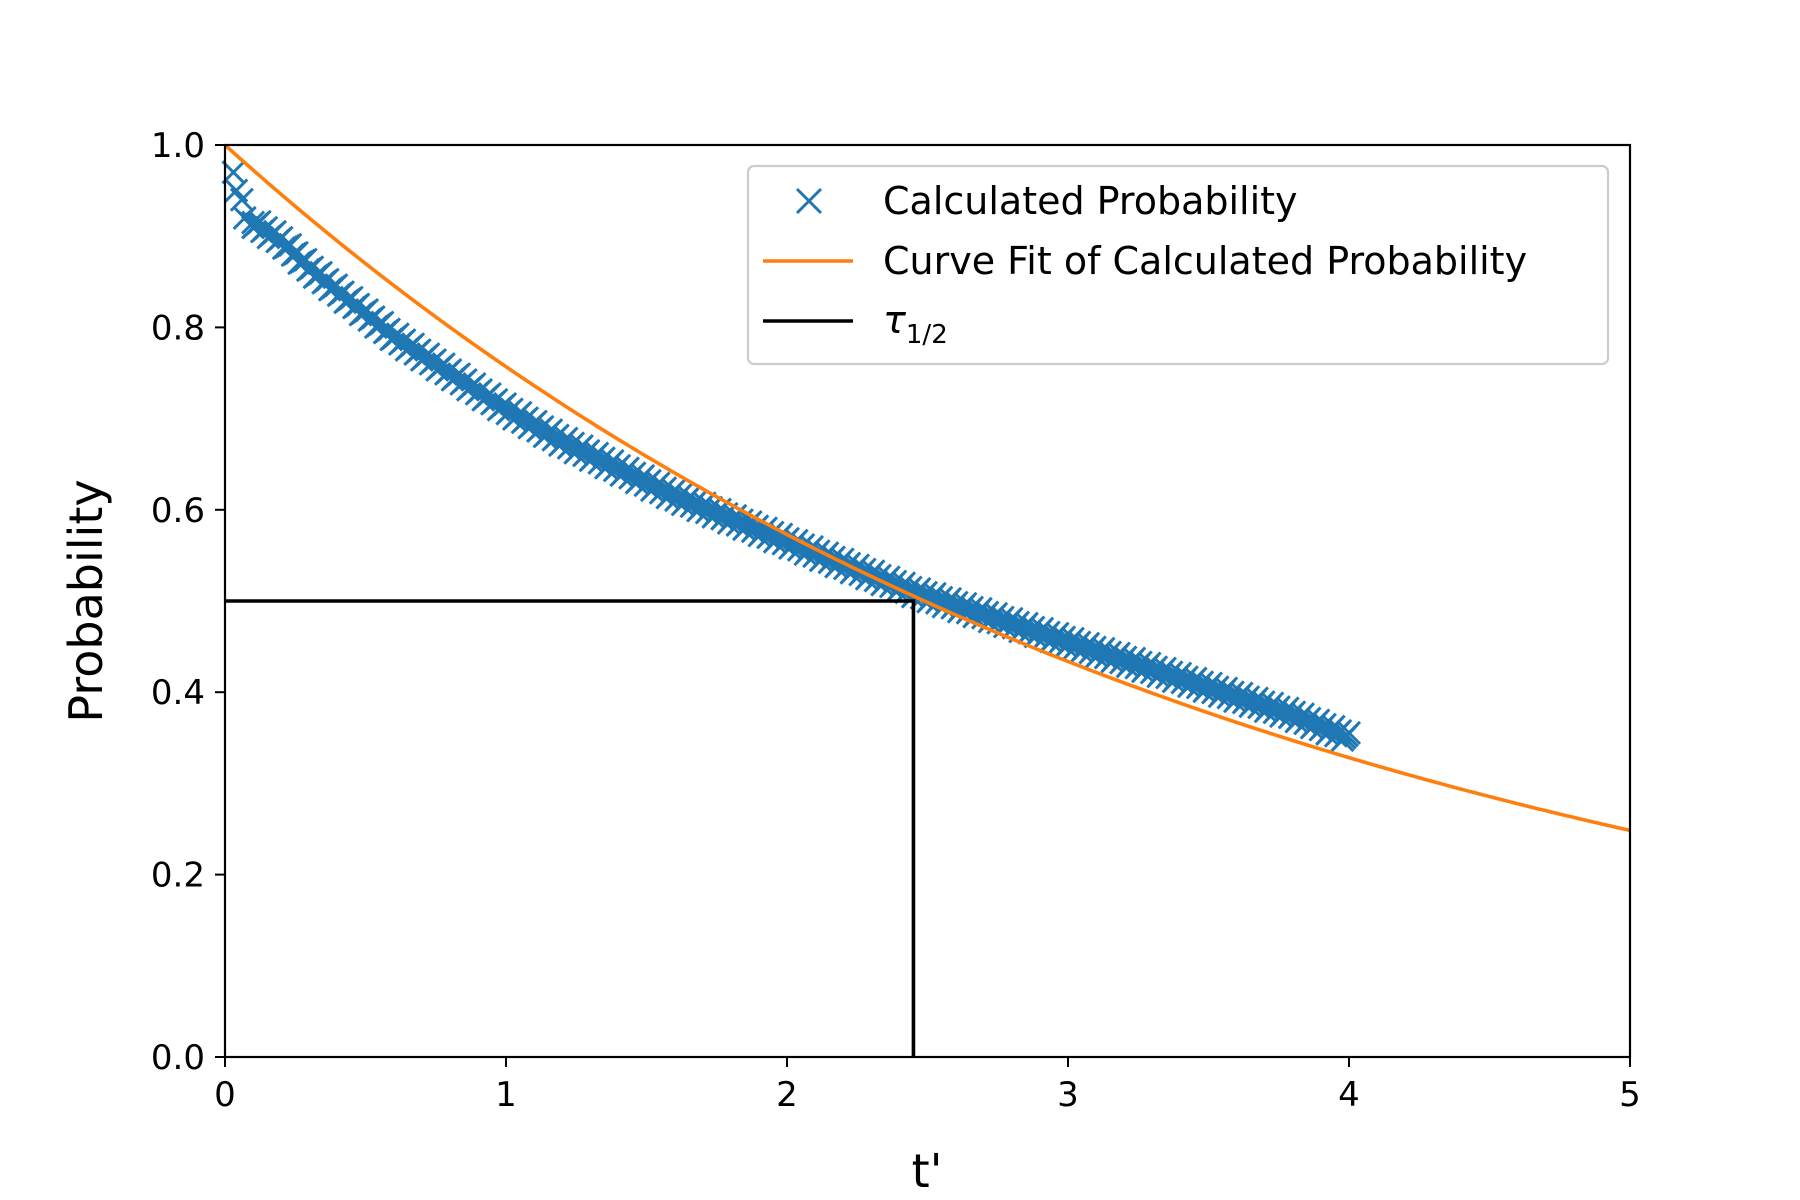 This screenshot has height=1200, width=1800. I want to click on legend-label-tau: τ1/2, so click(915, 324).